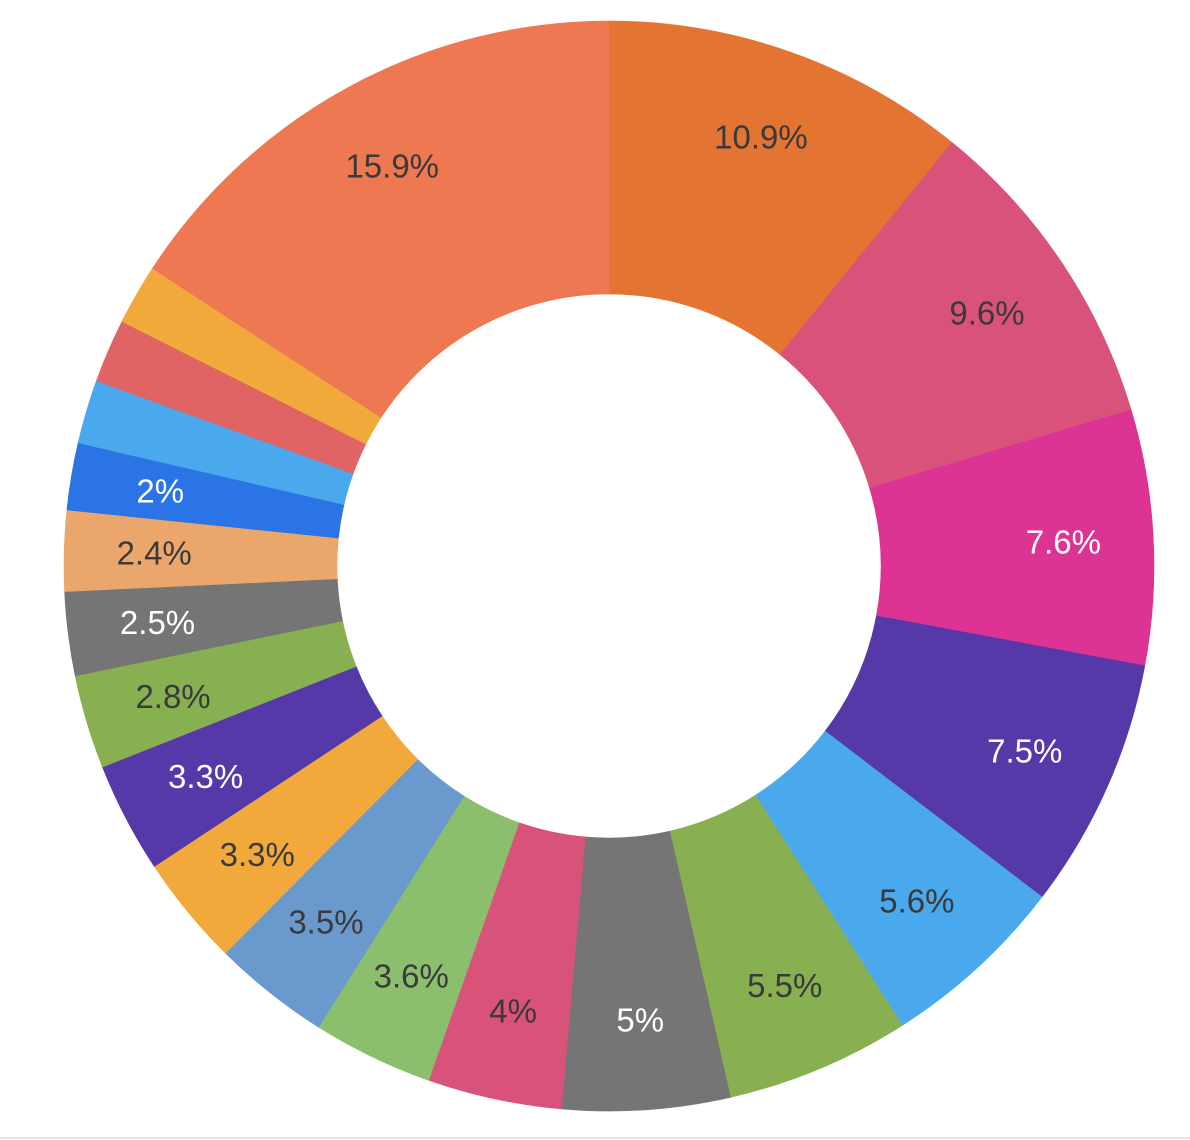 The height and width of the screenshot is (1140, 1190). I want to click on slice-label-1: 10.9%, so click(761, 137).